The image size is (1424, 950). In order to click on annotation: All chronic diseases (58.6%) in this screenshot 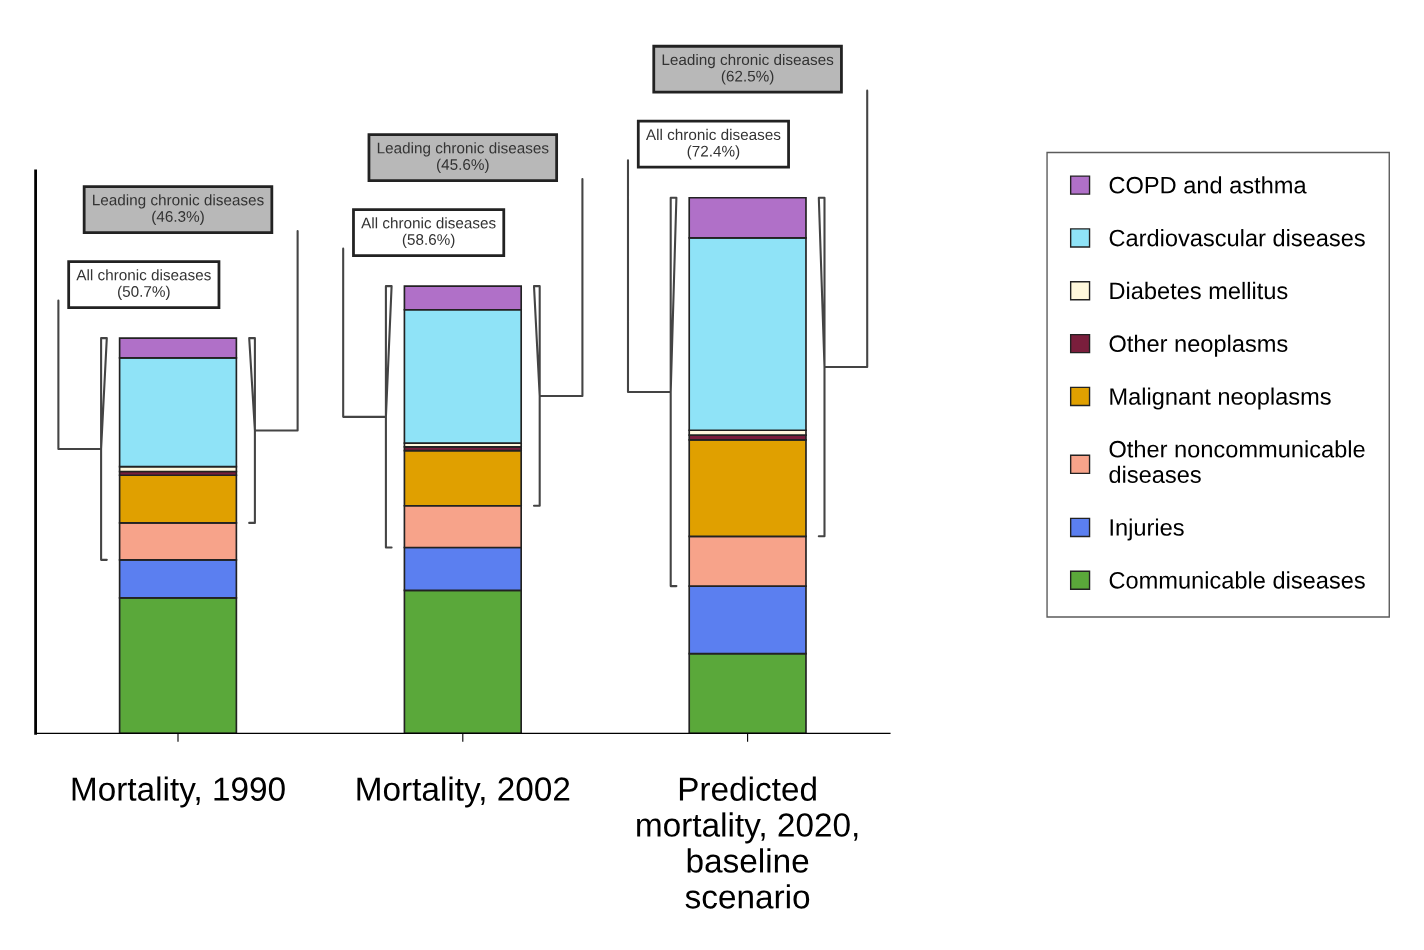, I will do `click(428, 232)`.